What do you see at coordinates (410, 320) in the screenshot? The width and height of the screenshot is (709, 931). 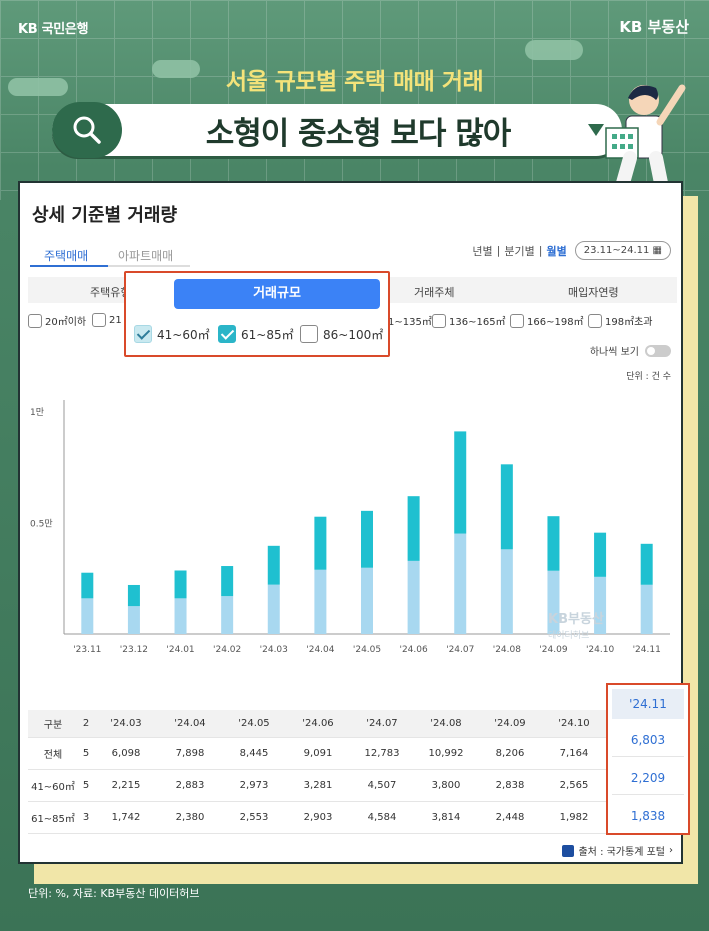 I see `checkbox-101-135: 1~135㎡` at bounding box center [410, 320].